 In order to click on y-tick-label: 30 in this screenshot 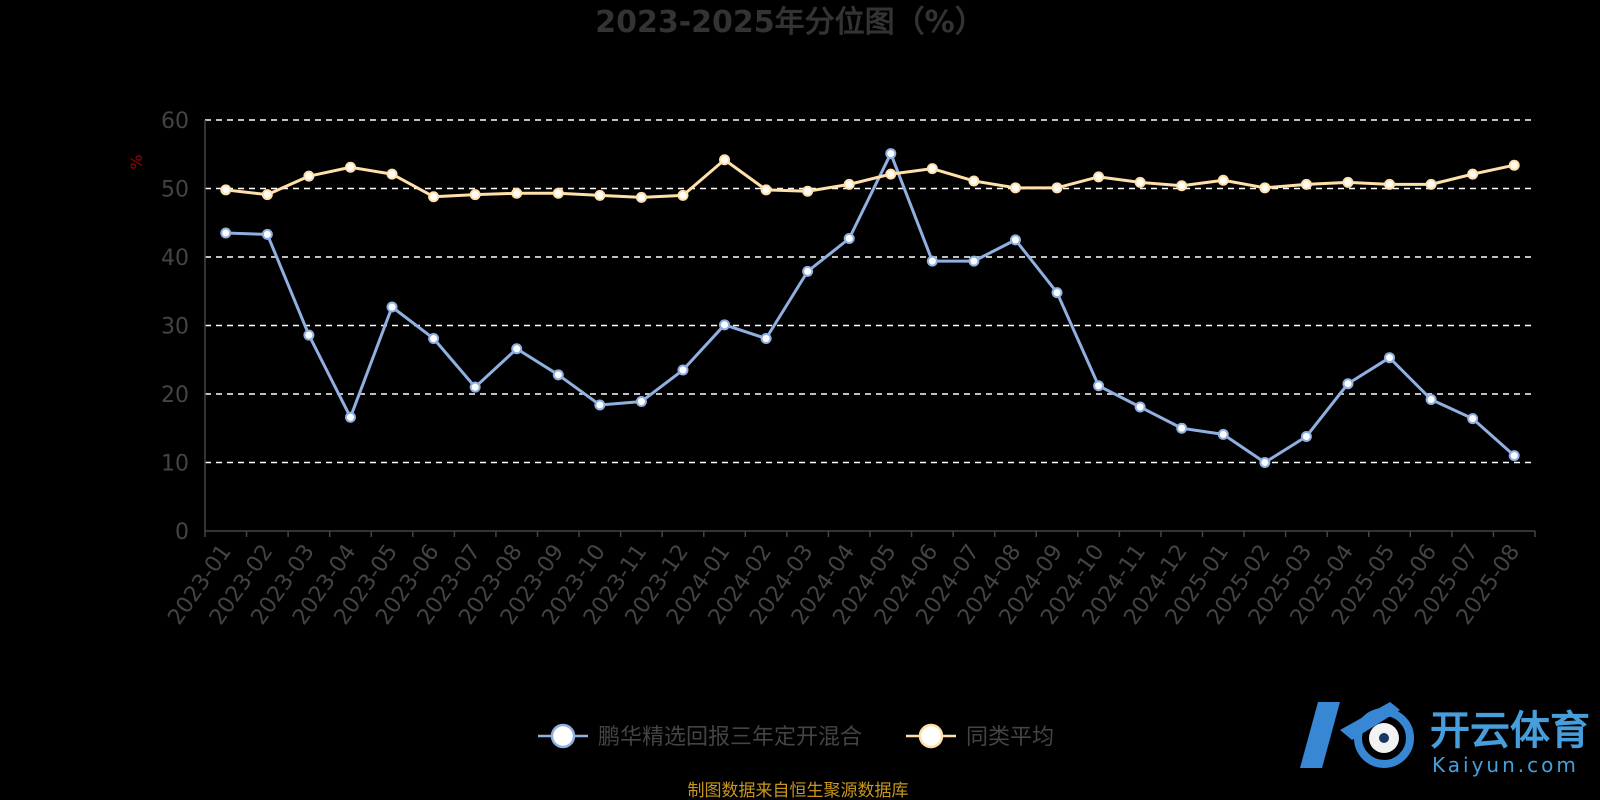, I will do `click(175, 327)`.